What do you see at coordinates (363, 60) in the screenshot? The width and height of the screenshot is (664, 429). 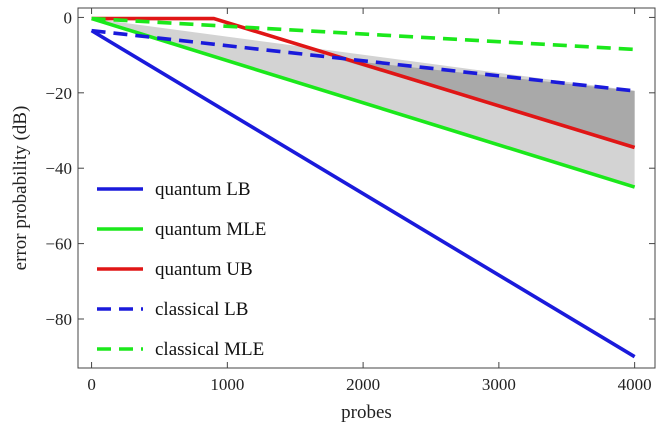 I see `series-line-classical-LB` at bounding box center [363, 60].